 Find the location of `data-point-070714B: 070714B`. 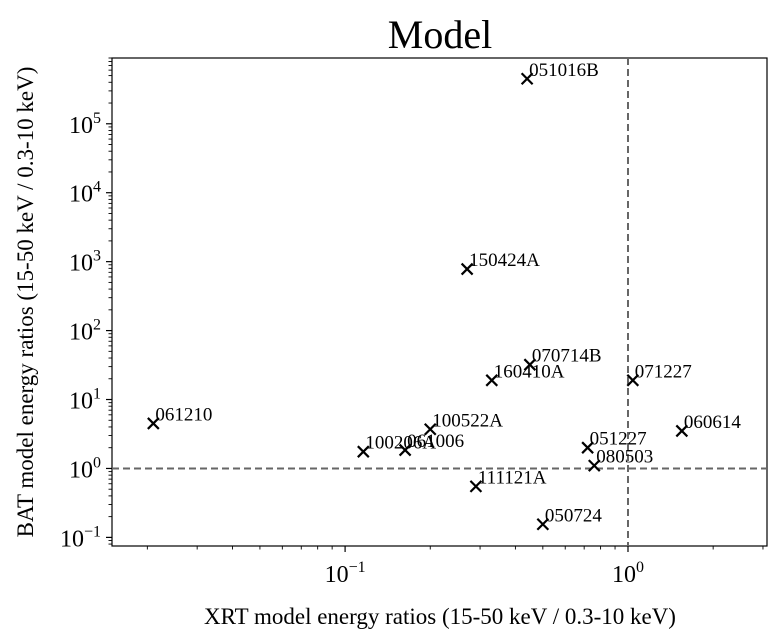

data-point-070714B: 070714B is located at coordinates (562, 358).